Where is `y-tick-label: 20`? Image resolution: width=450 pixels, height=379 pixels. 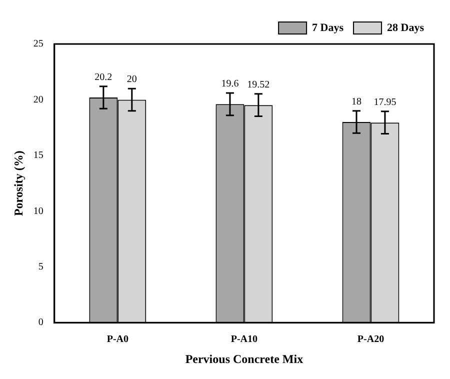 y-tick-label: 20 is located at coordinates (38, 100).